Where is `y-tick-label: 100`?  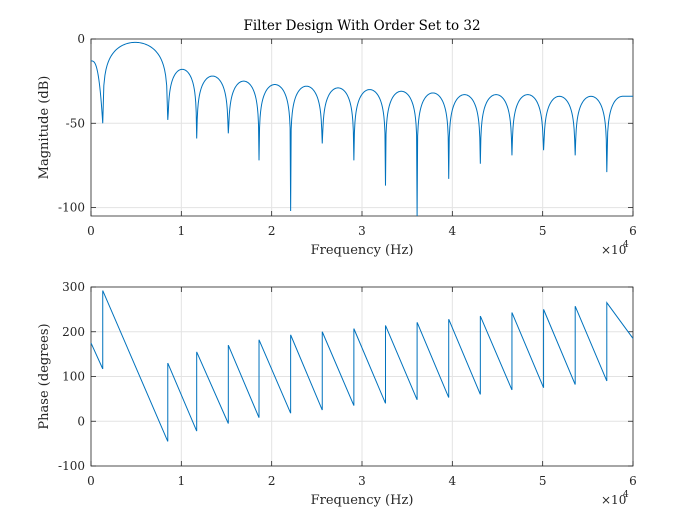
y-tick-label: 100 is located at coordinates (73, 377).